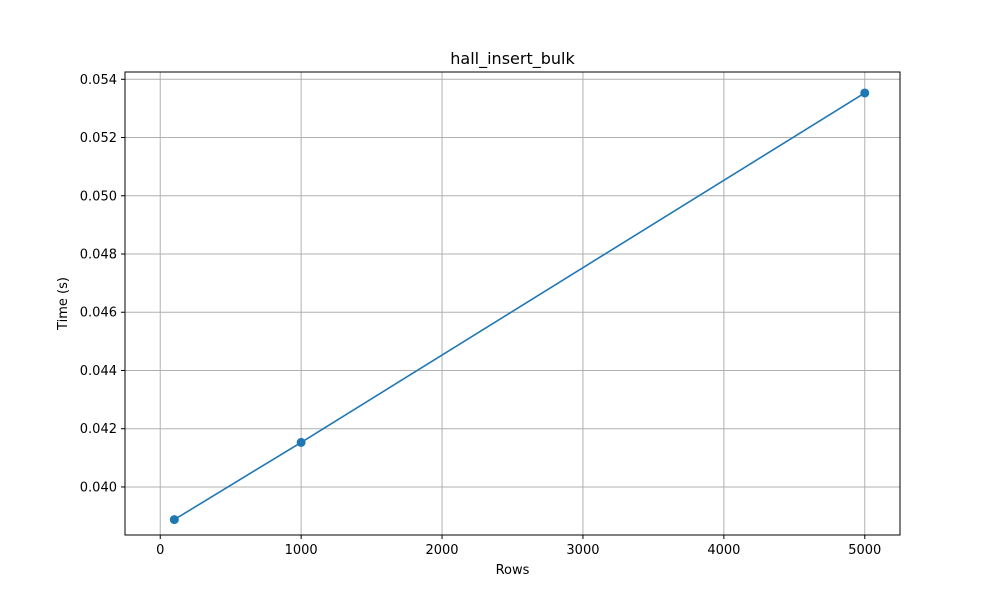  Describe the element at coordinates (512, 59) in the screenshot. I see `chart-title: hall_insert_bulk` at that location.